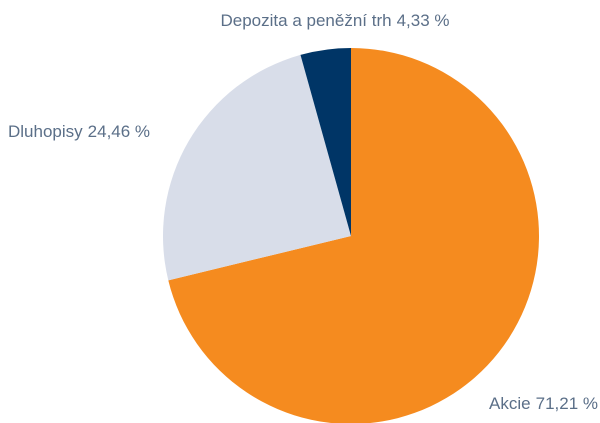  Describe the element at coordinates (306, 20) in the screenshot. I see `category-name: Depozita a peněžní trh` at that location.